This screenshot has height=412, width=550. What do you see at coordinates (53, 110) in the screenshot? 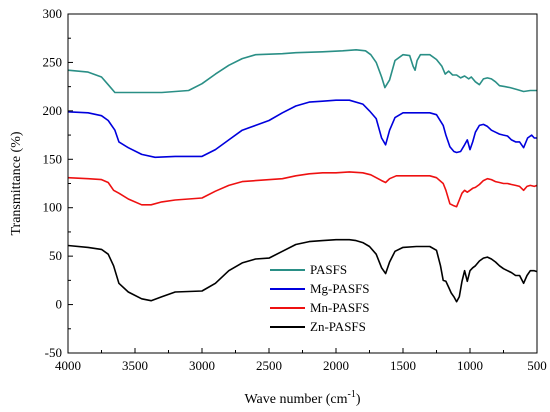
I see `y-tick-label: 200` at bounding box center [53, 110].